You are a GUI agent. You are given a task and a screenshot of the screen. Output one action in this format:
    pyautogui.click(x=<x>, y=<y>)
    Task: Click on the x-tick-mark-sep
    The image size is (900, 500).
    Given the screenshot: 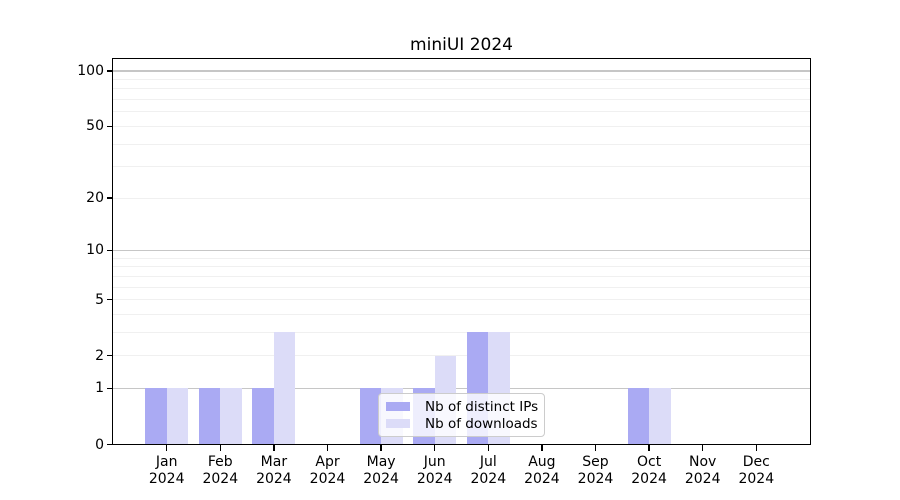 What is the action you would take?
    pyautogui.click(x=595, y=447)
    